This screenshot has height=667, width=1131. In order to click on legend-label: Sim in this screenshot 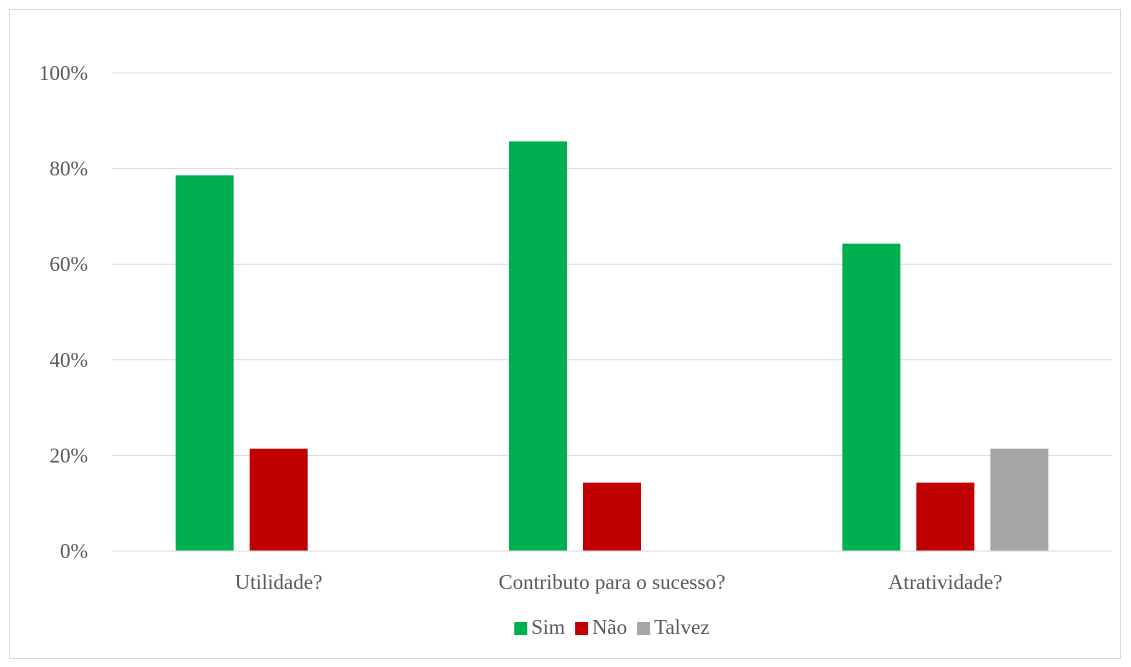, I will do `click(548, 627)`.